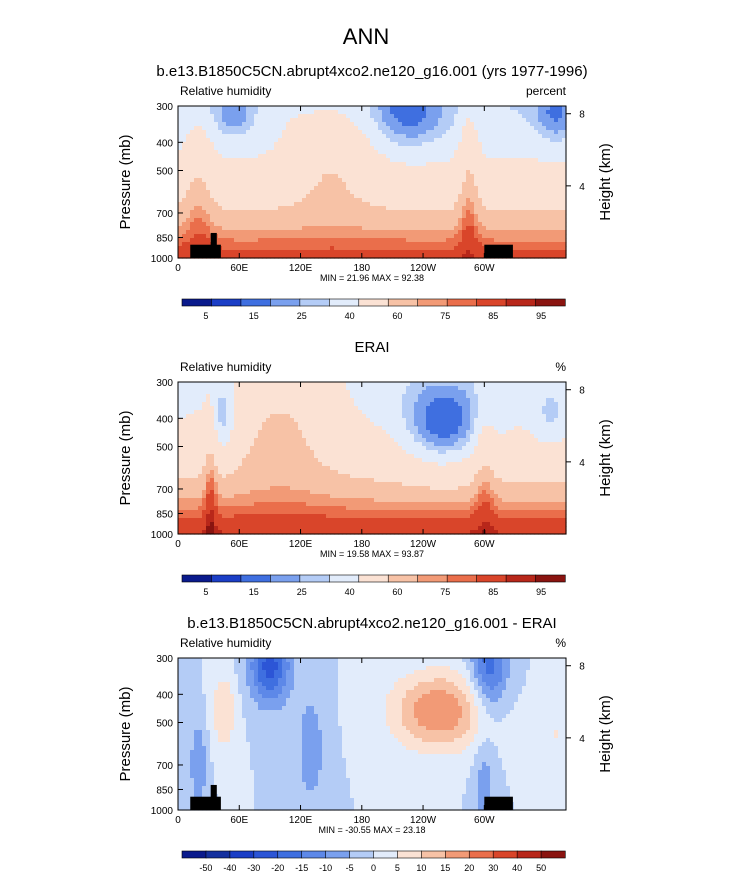 This screenshot has height=873, width=733. What do you see at coordinates (397, 316) in the screenshot?
I see `colorbar-label: 60` at bounding box center [397, 316].